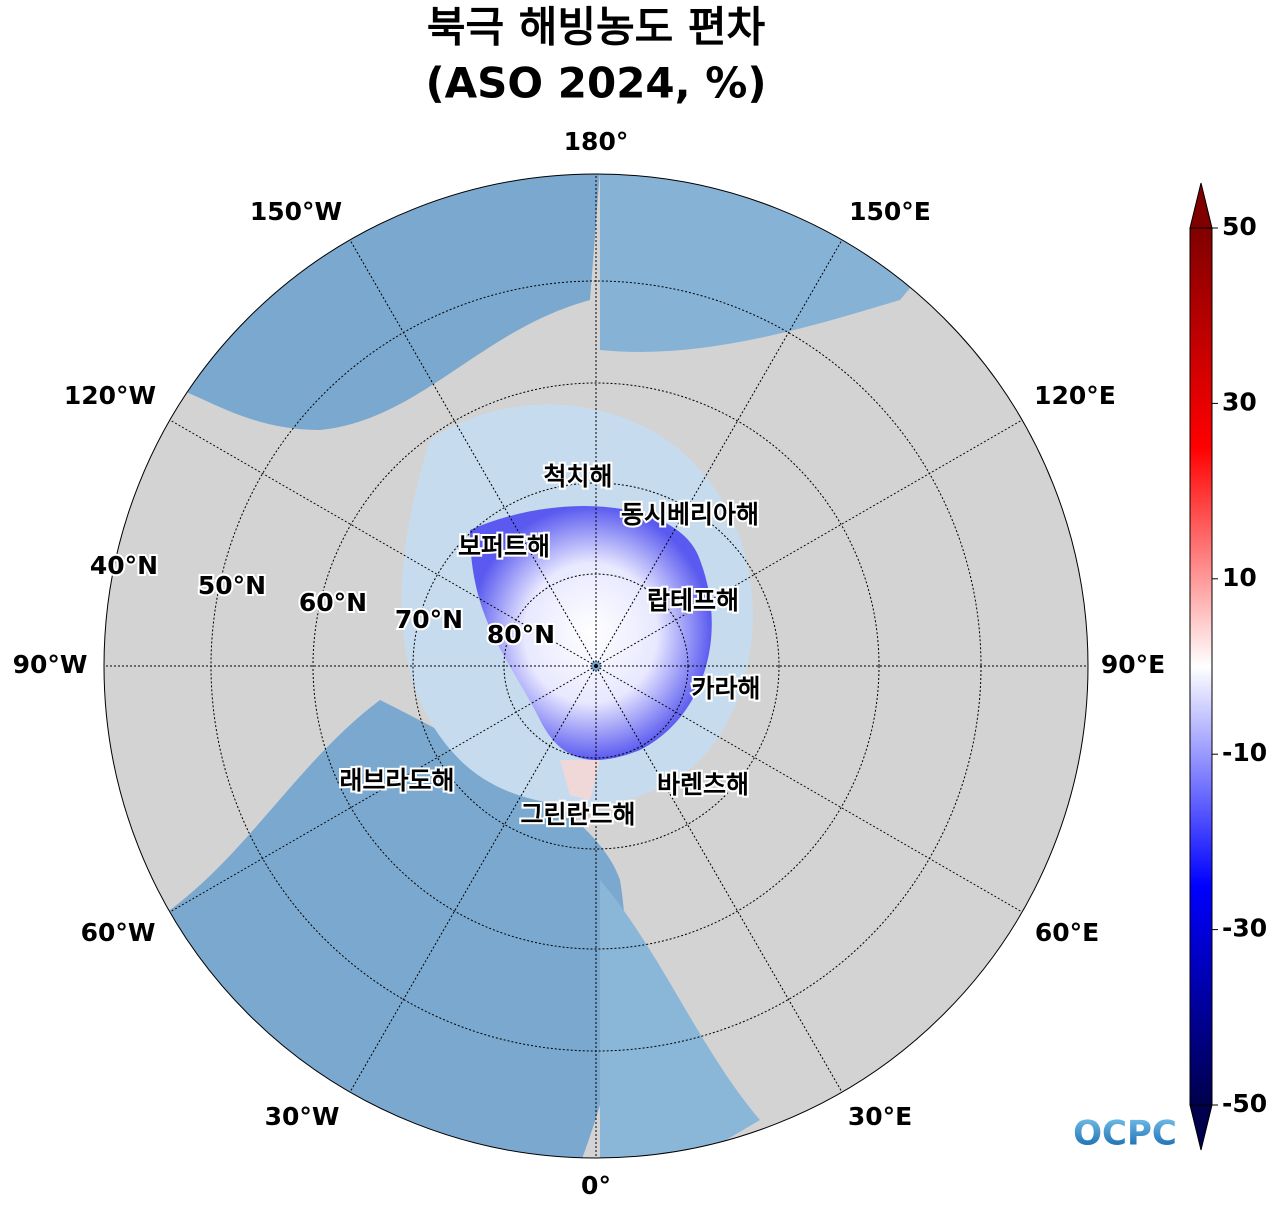 This screenshot has width=1282, height=1214. What do you see at coordinates (1239, 401) in the screenshot?
I see `colorbar-tick-label: 30` at bounding box center [1239, 401].